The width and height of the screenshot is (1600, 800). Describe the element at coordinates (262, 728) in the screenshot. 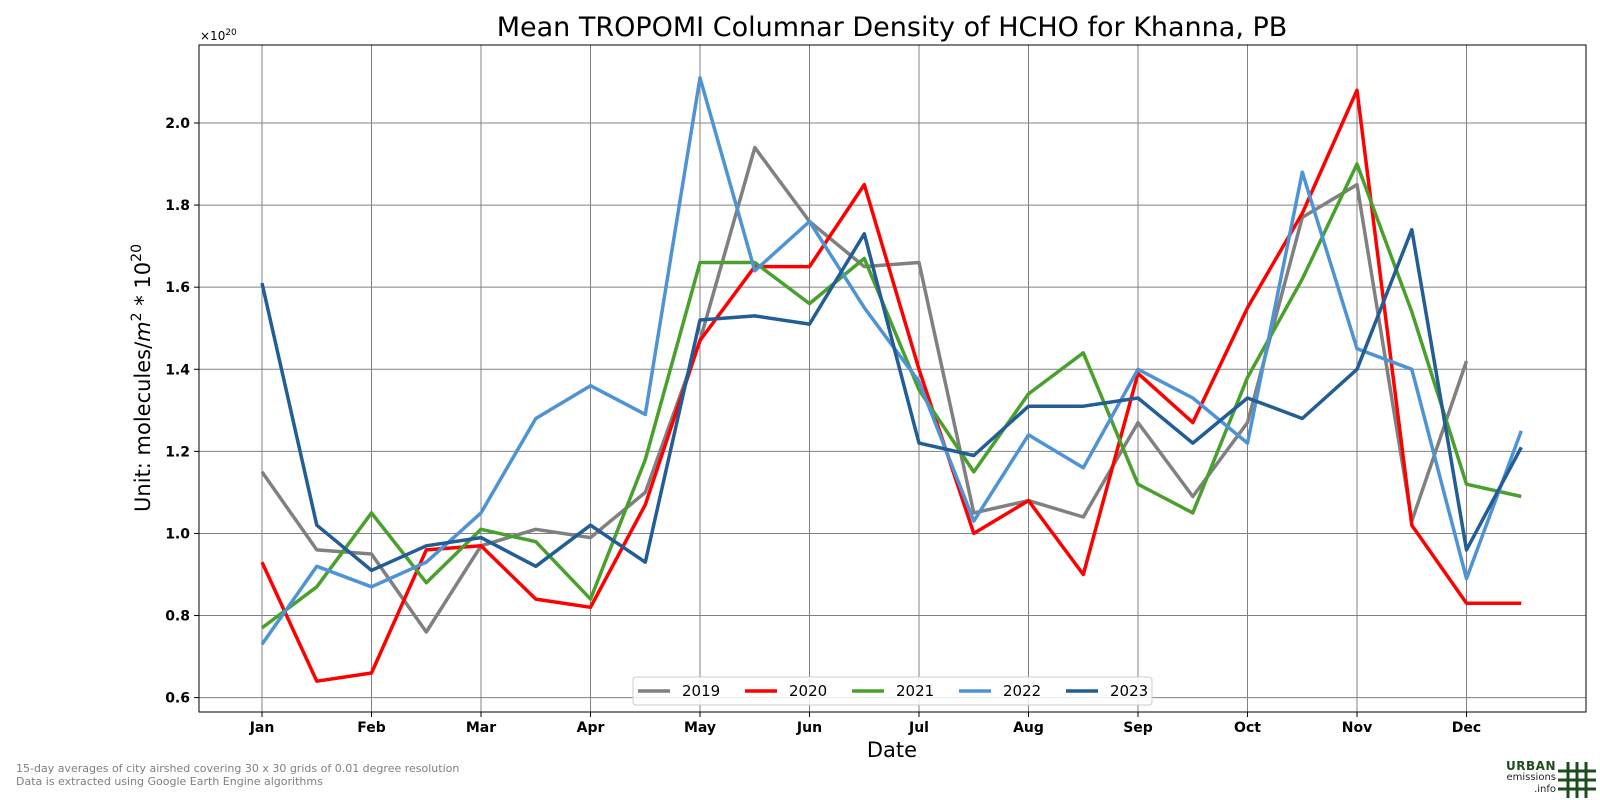

I see `x-tick-label: Jan` at that location.